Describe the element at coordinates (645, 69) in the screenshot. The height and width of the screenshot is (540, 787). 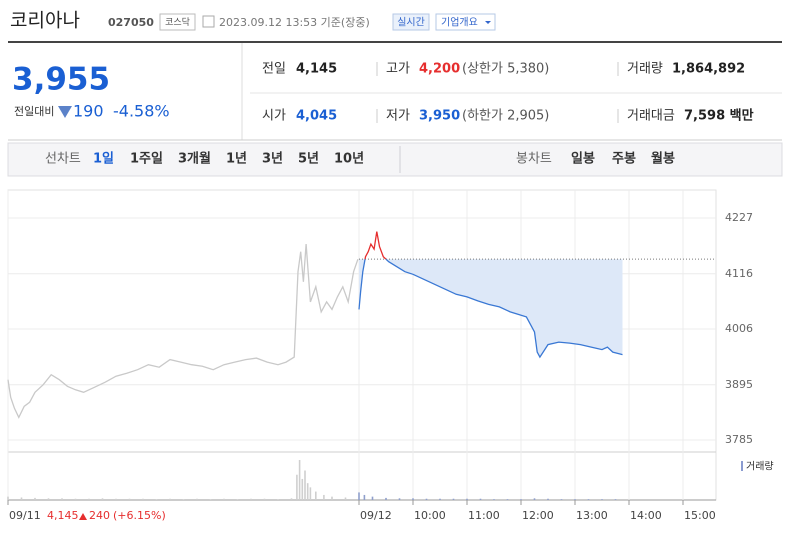
I see `stat-label: 거래량` at that location.